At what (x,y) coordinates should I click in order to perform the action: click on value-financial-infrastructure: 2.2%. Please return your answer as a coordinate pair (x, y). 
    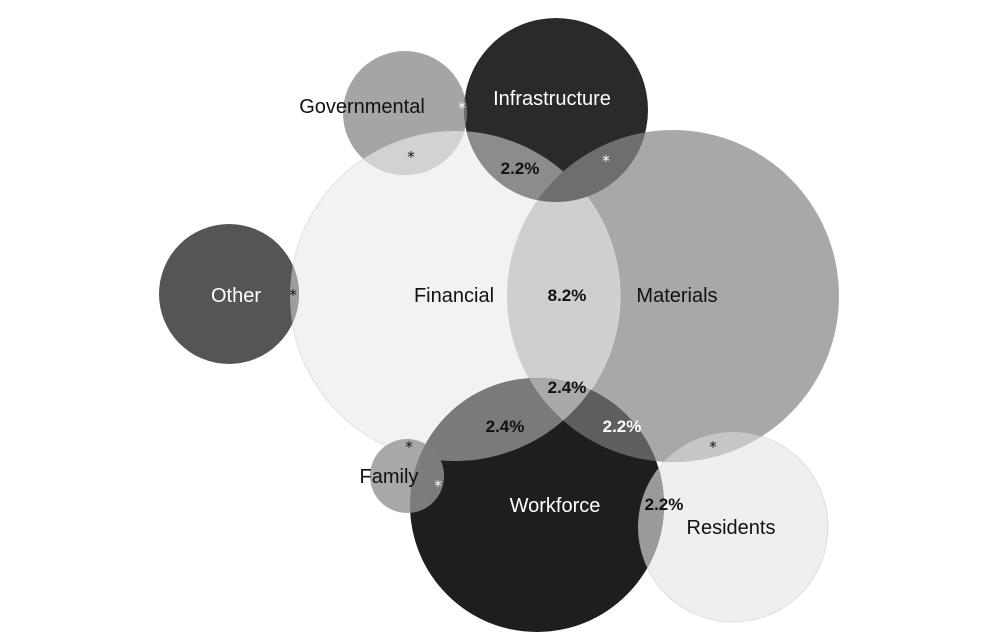
    Looking at the image, I should click on (520, 168).